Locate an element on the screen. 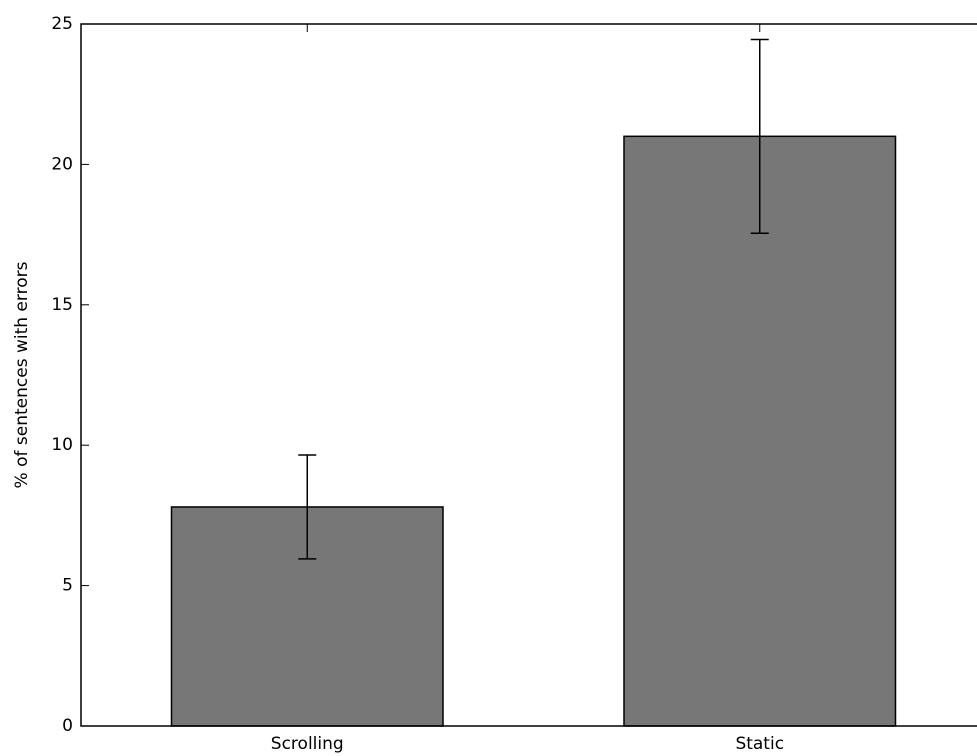  y-tick-label: 10 is located at coordinates (62, 445).